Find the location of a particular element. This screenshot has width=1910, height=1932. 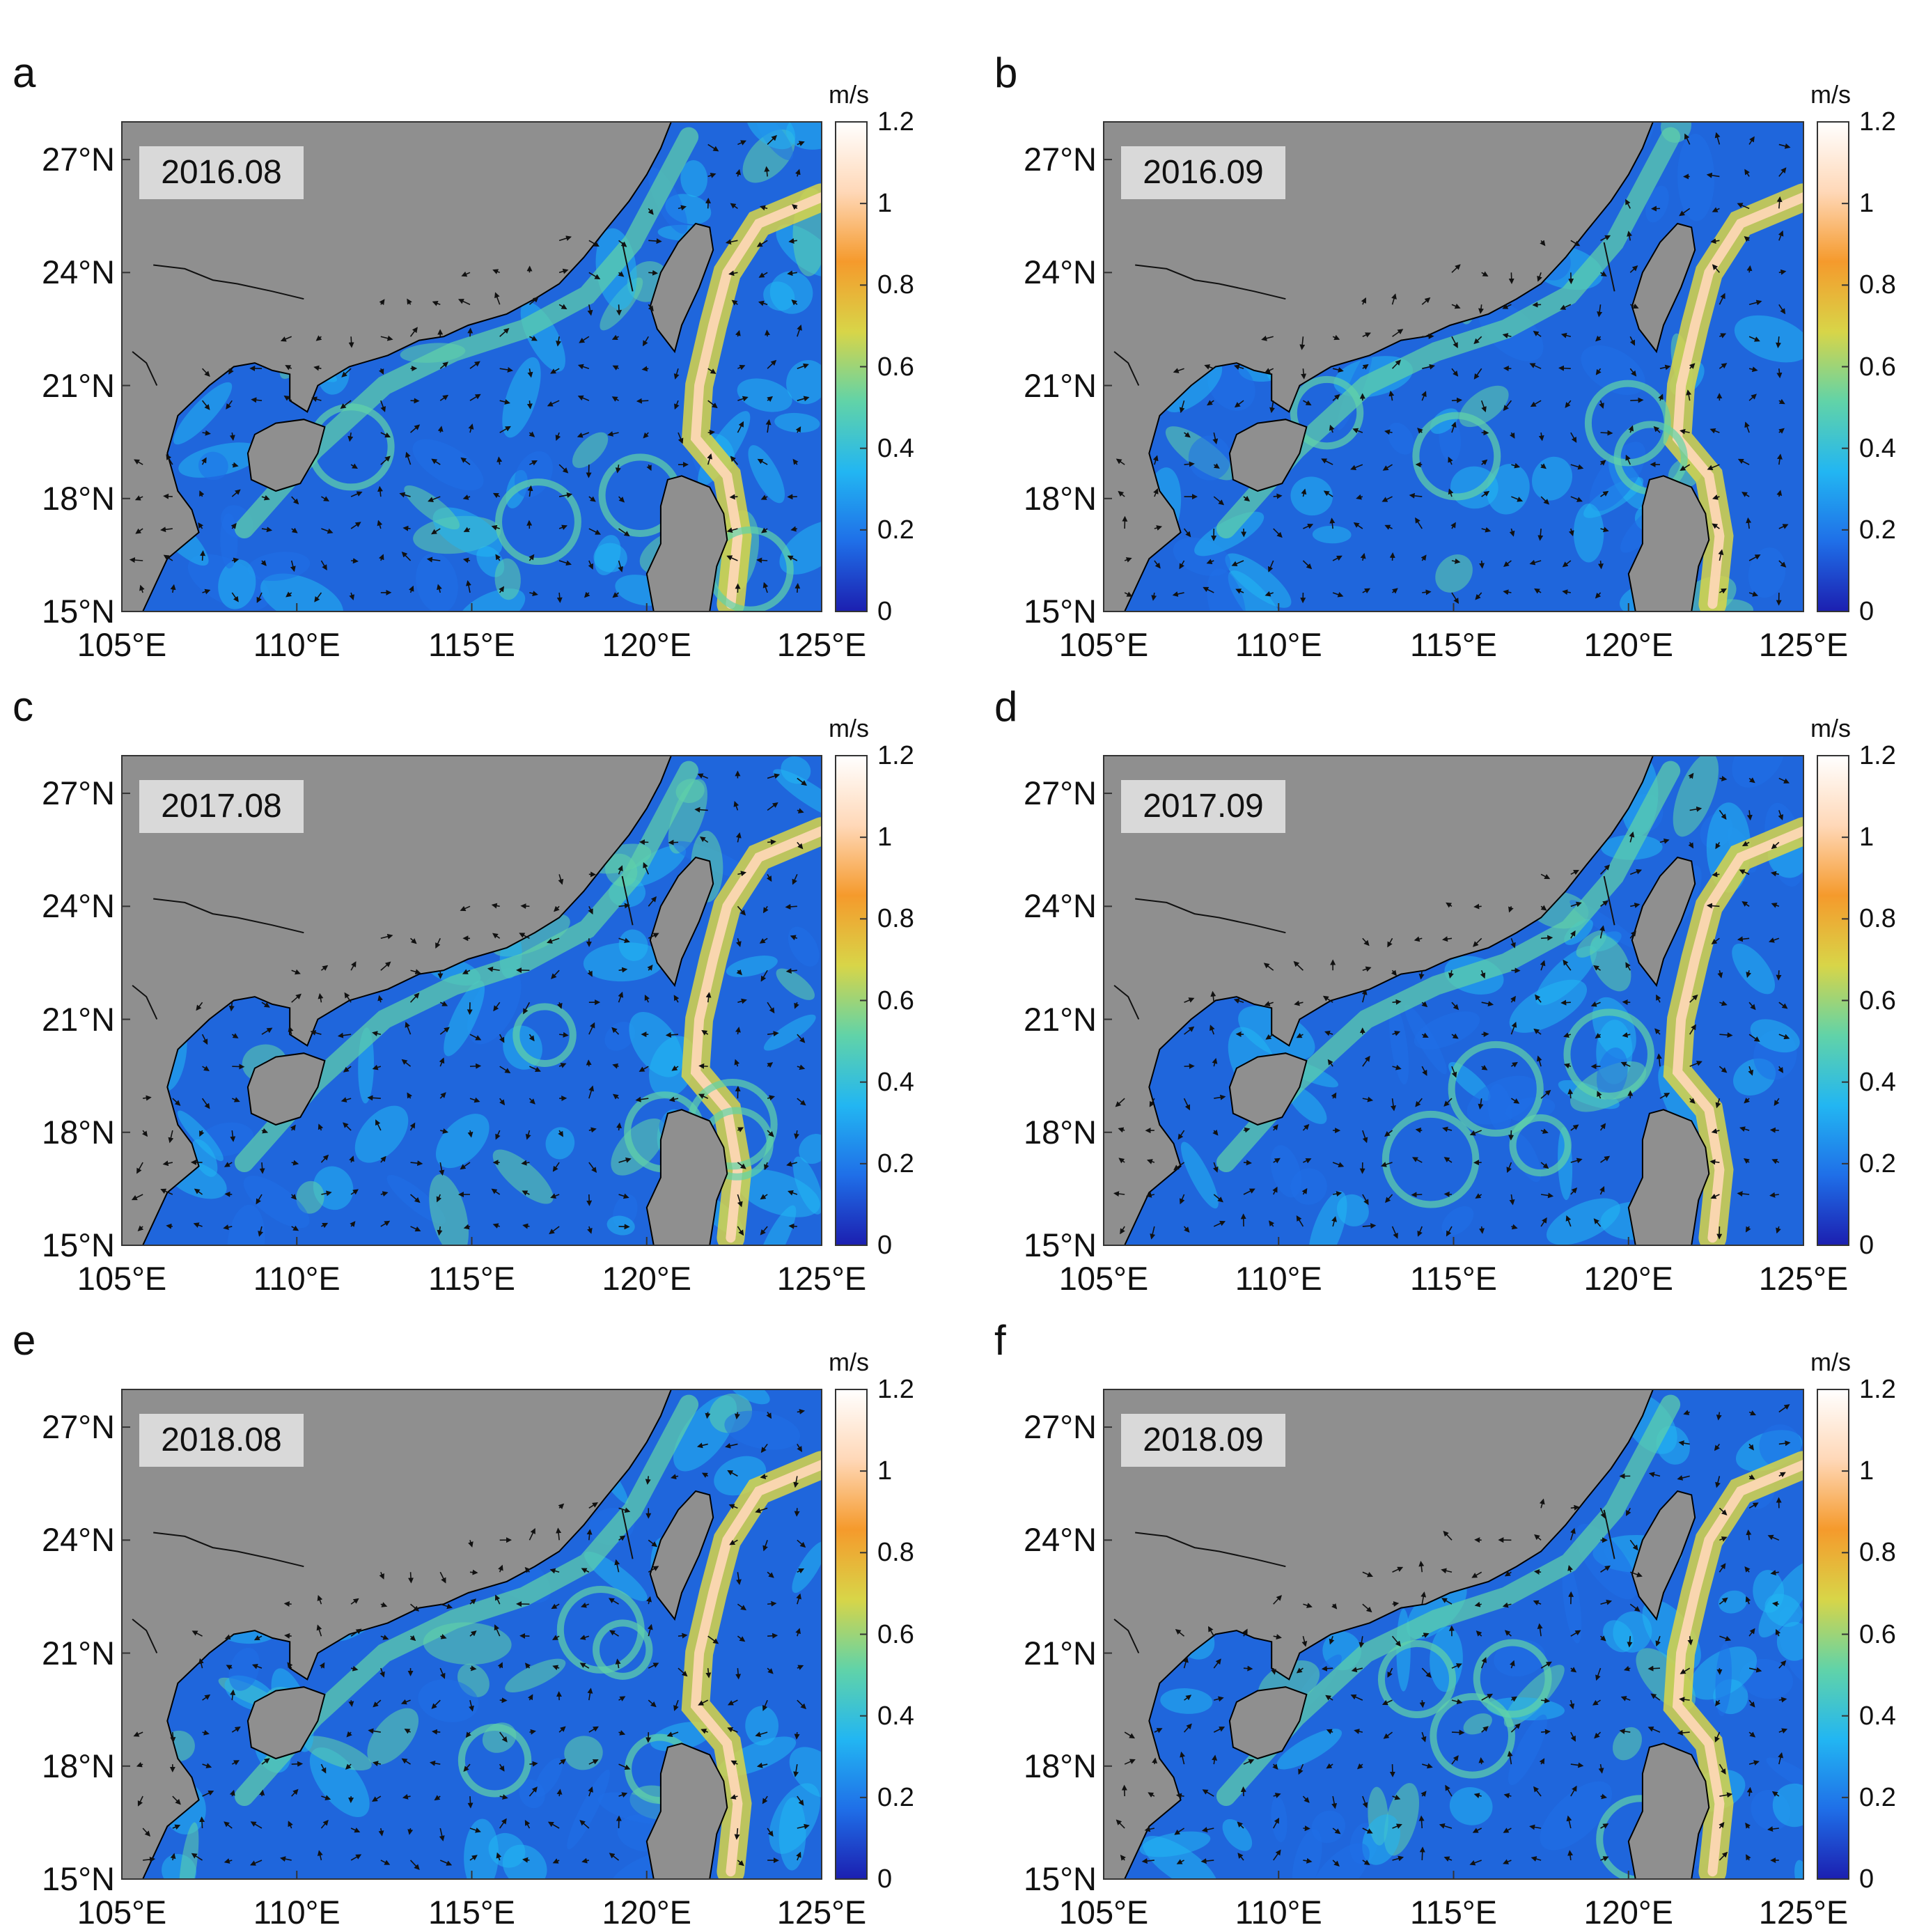

date-label-box: 2017.08 is located at coordinates (222, 806).